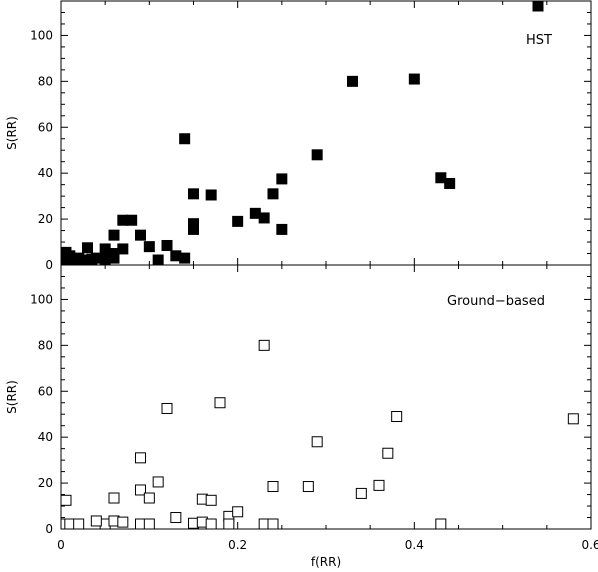 The height and width of the screenshot is (572, 598). Describe the element at coordinates (12, 397) in the screenshot. I see `bottom-y-axis-label: S(RR)` at that location.